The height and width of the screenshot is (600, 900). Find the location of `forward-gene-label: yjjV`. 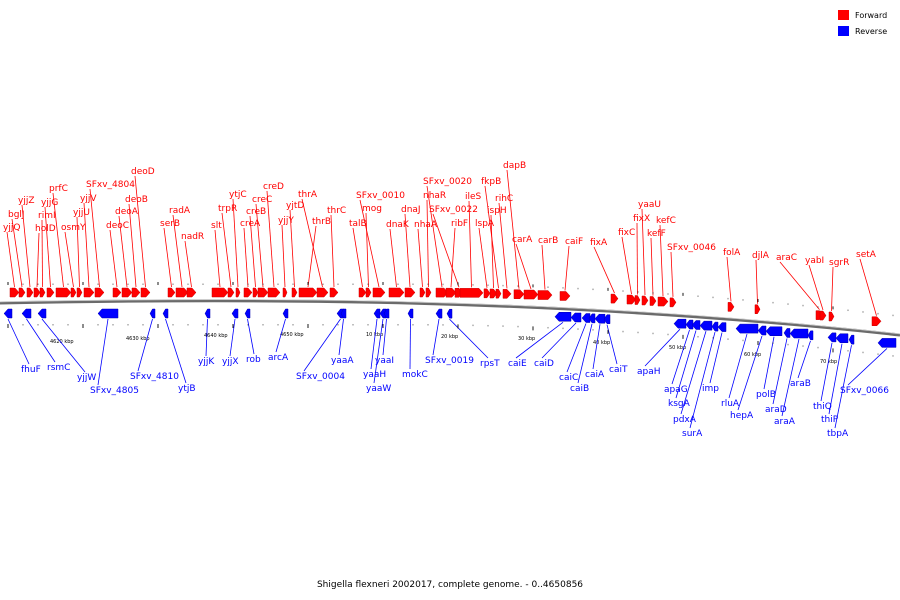

forward-gene-label: yjjV is located at coordinates (88, 199).